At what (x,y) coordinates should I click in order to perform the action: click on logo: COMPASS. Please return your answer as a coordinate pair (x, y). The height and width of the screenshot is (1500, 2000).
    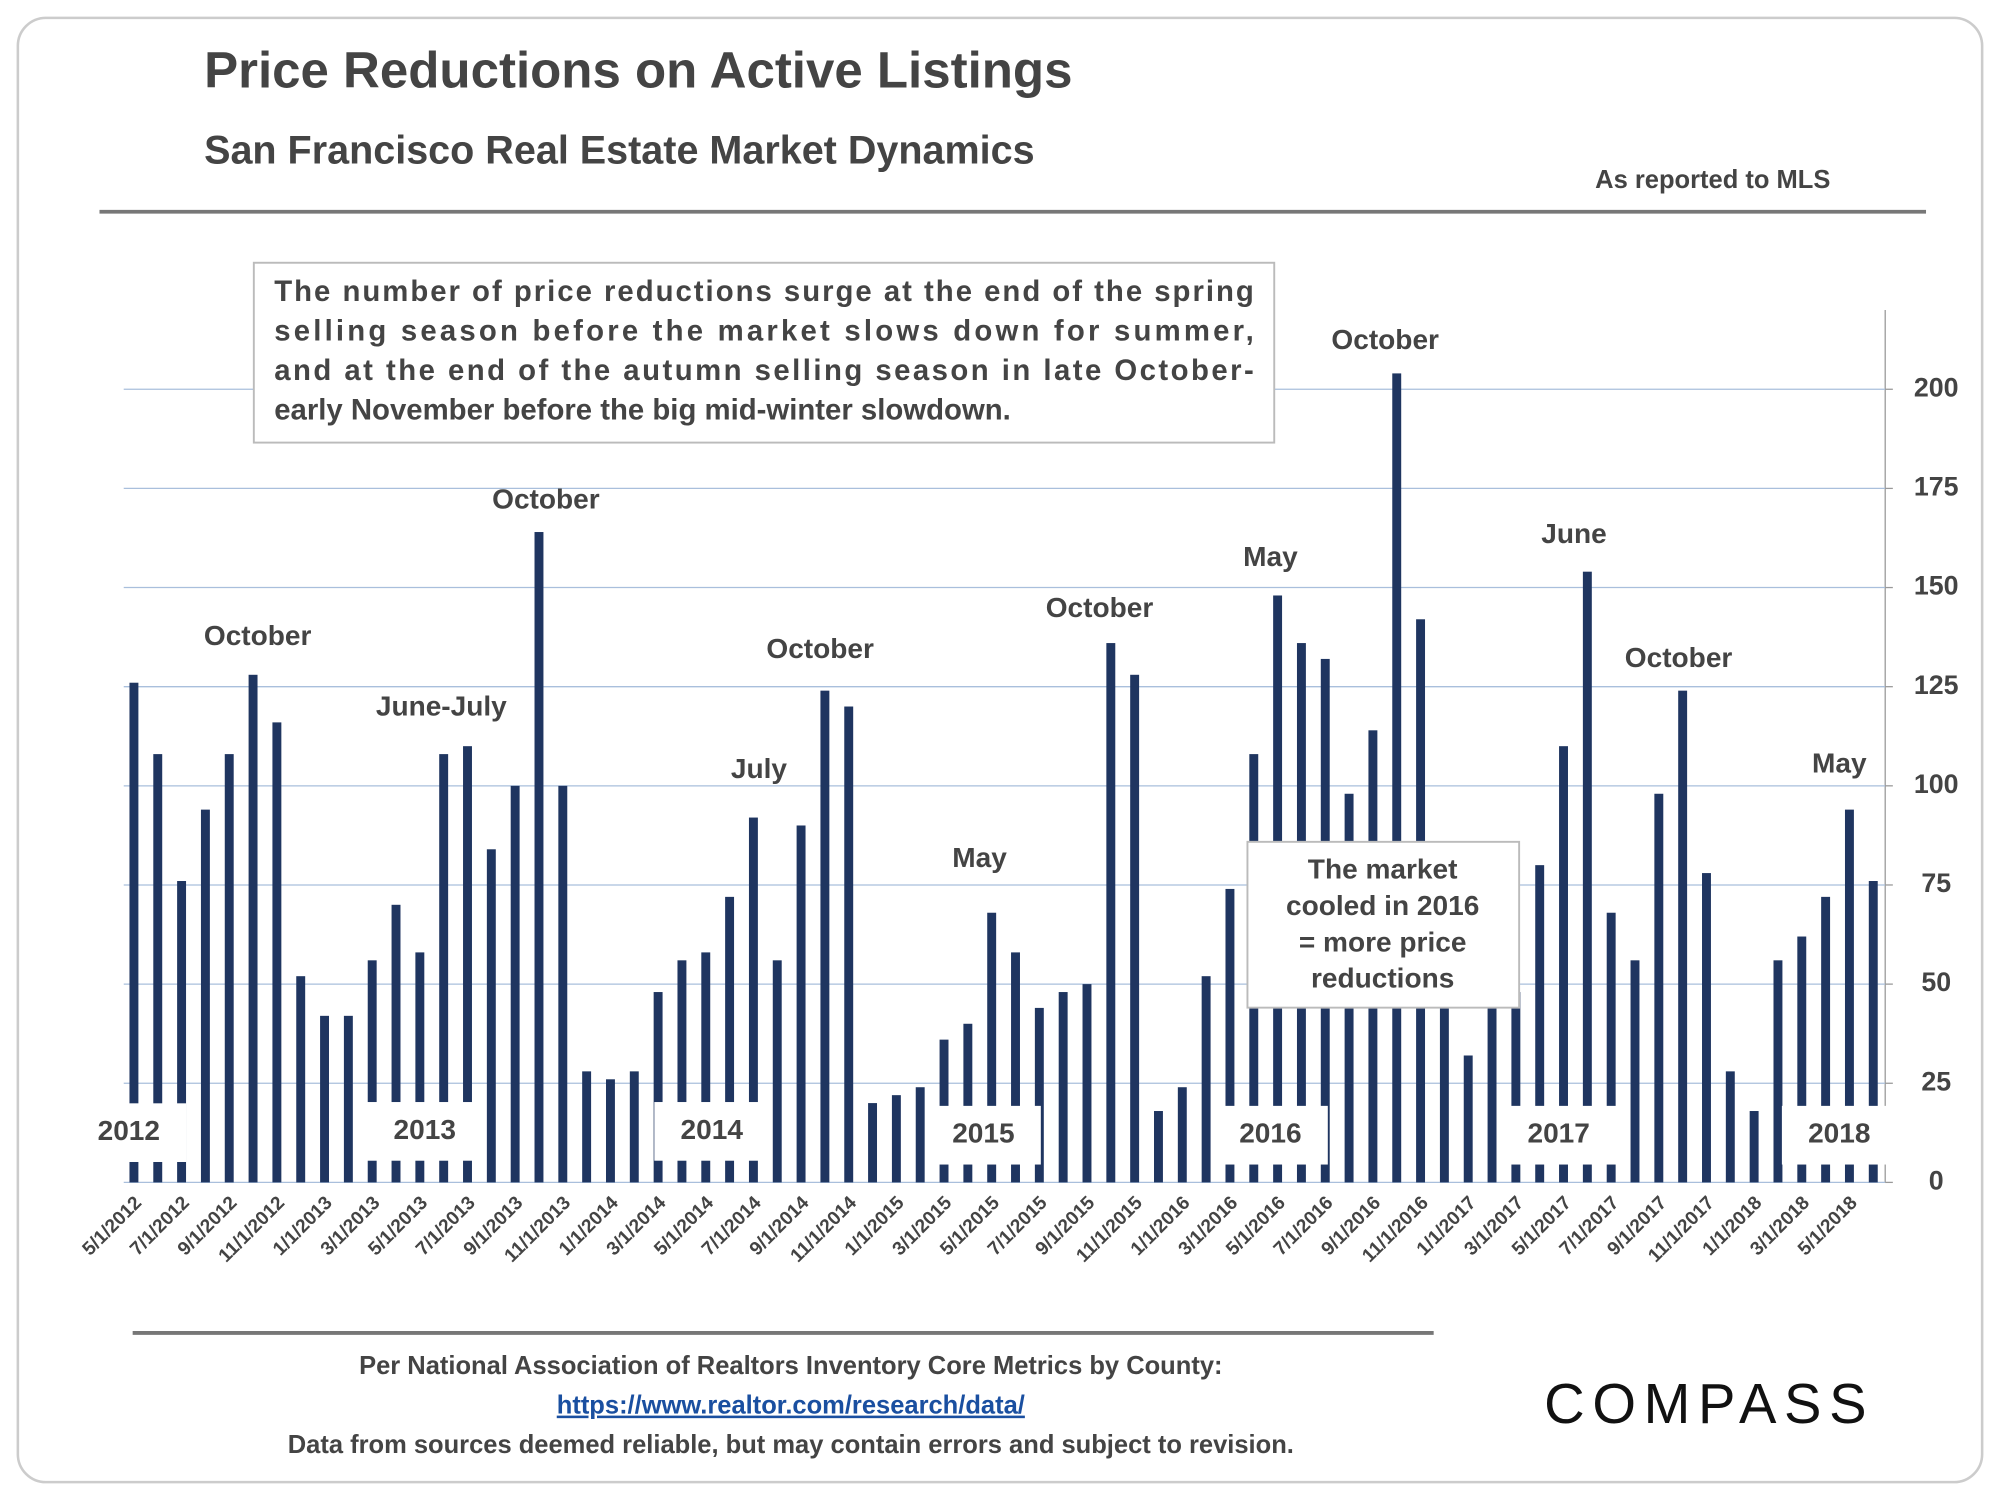
    Looking at the image, I should click on (1709, 1403).